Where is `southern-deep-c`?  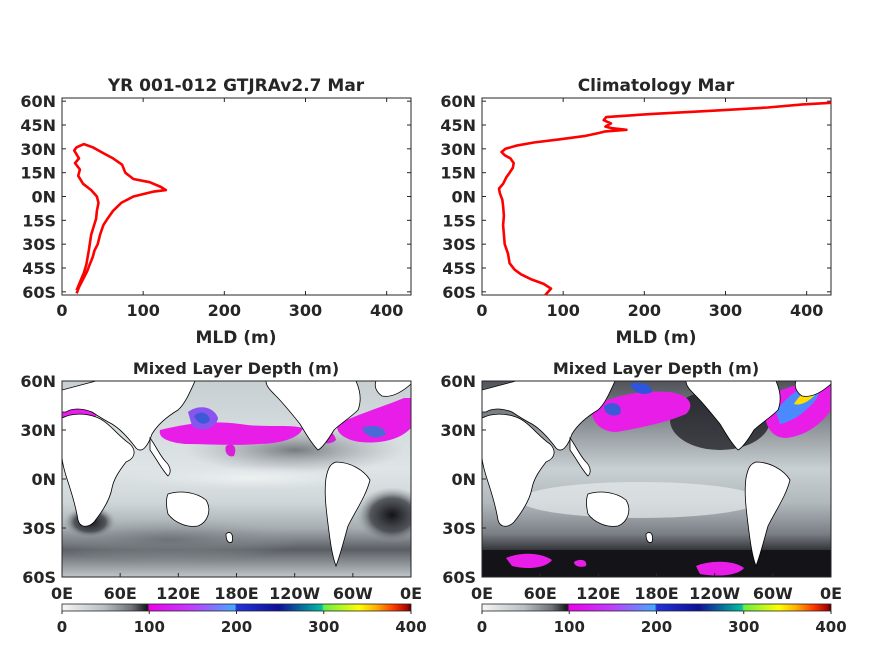 southern-deep-c is located at coordinates (720, 568).